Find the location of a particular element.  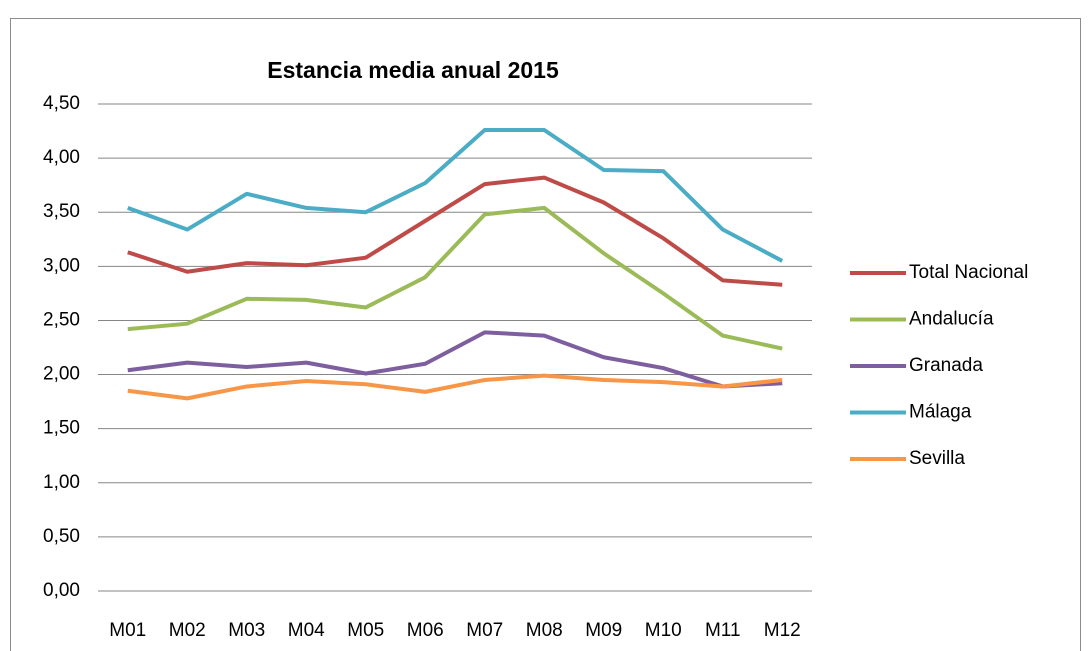

x-tick-label: M12 is located at coordinates (782, 630).